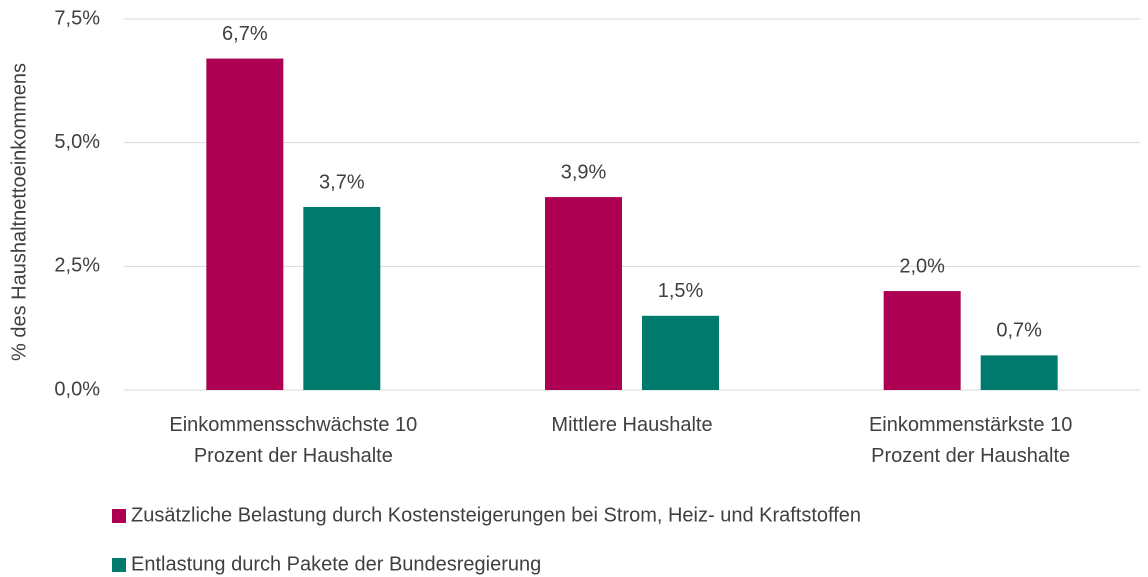  What do you see at coordinates (584, 172) in the screenshot?
I see `data-label: 3,9%` at bounding box center [584, 172].